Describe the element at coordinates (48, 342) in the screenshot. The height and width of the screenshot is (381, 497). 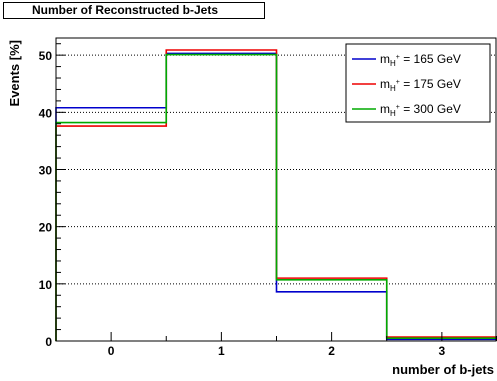
I see `y-tick-label: 0` at that location.